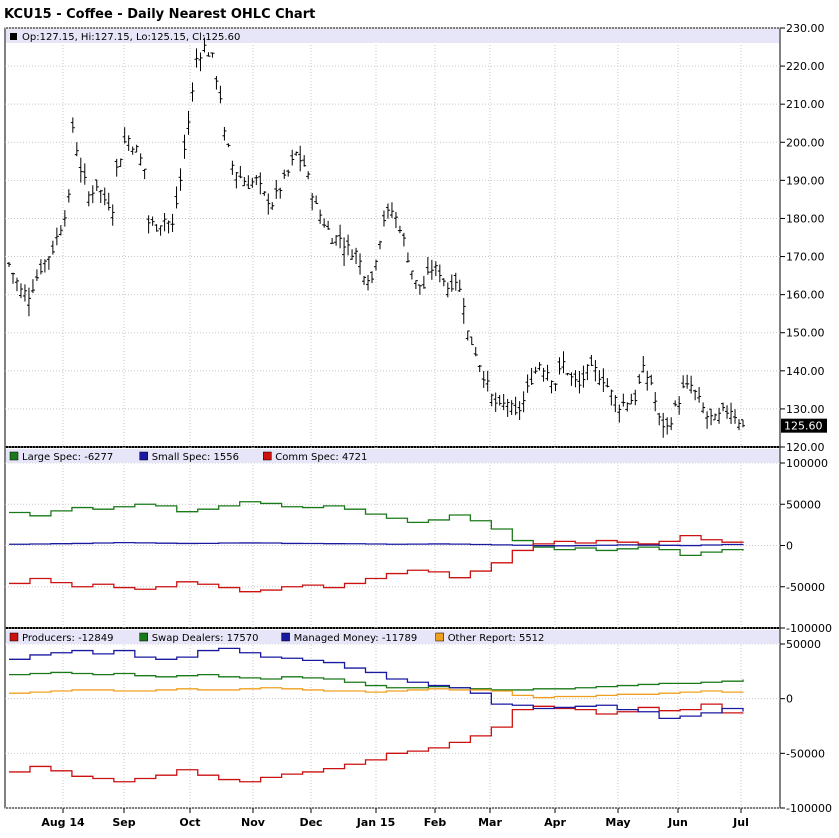  Describe the element at coordinates (617, 822) in the screenshot. I see `x-tick-label: May` at that location.